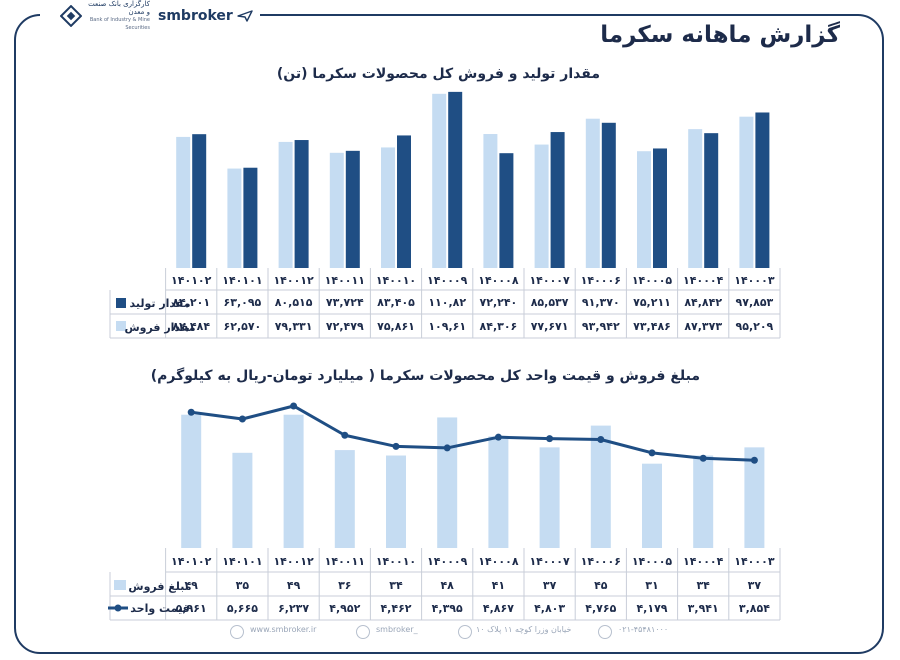  Describe the element at coordinates (703, 608) in the screenshot. I see `unit-price-label: ۳,۹۴۱` at that location.